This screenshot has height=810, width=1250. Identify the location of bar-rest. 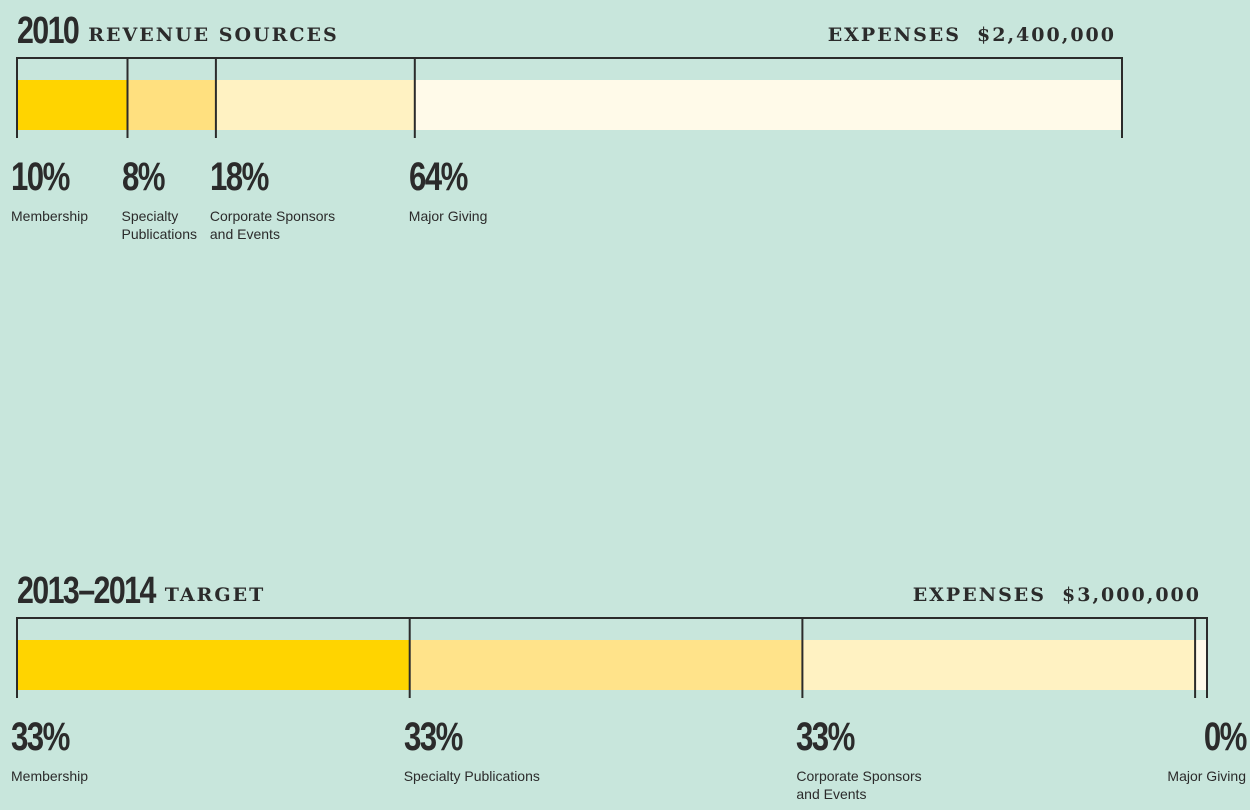
(1201, 665).